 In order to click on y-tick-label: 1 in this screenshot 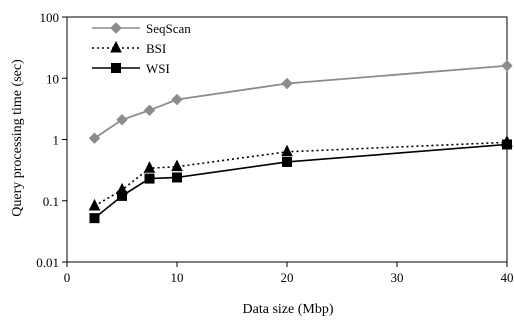, I will do `click(56, 140)`.